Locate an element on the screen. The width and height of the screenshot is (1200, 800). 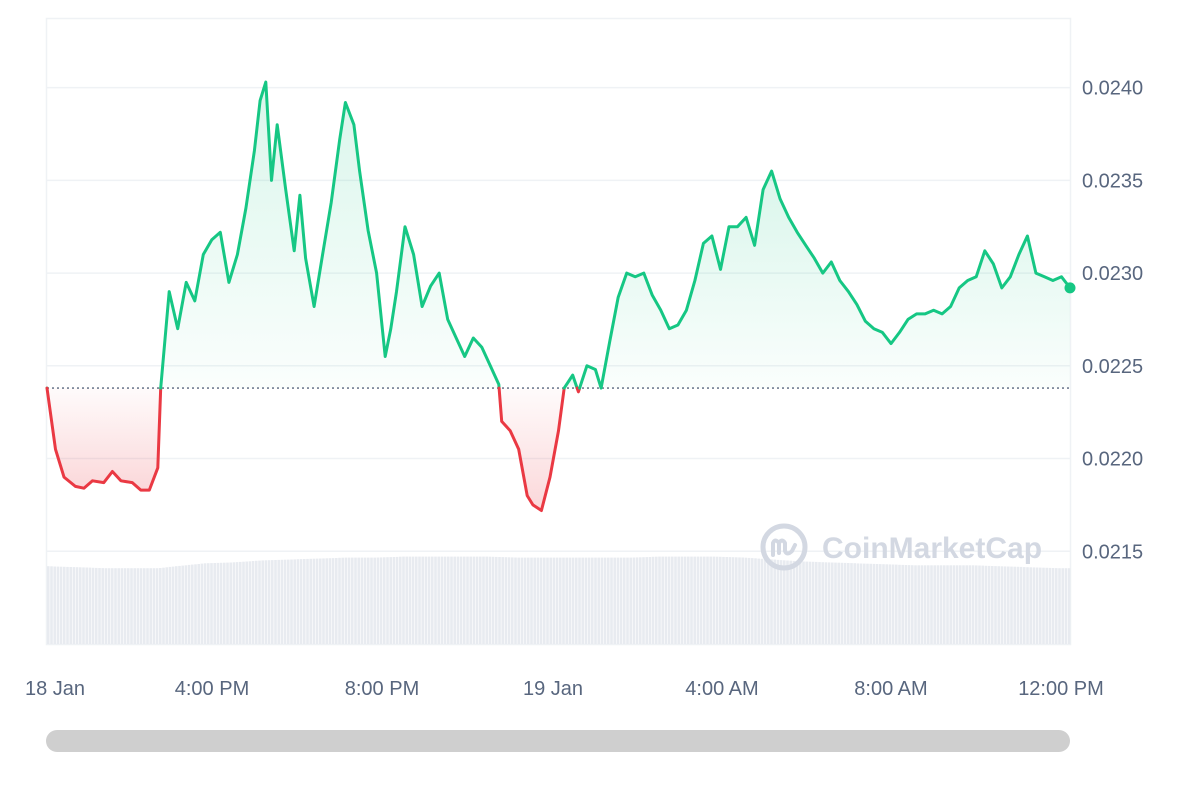
watermark-text: CoinMarketCap is located at coordinates (932, 548).